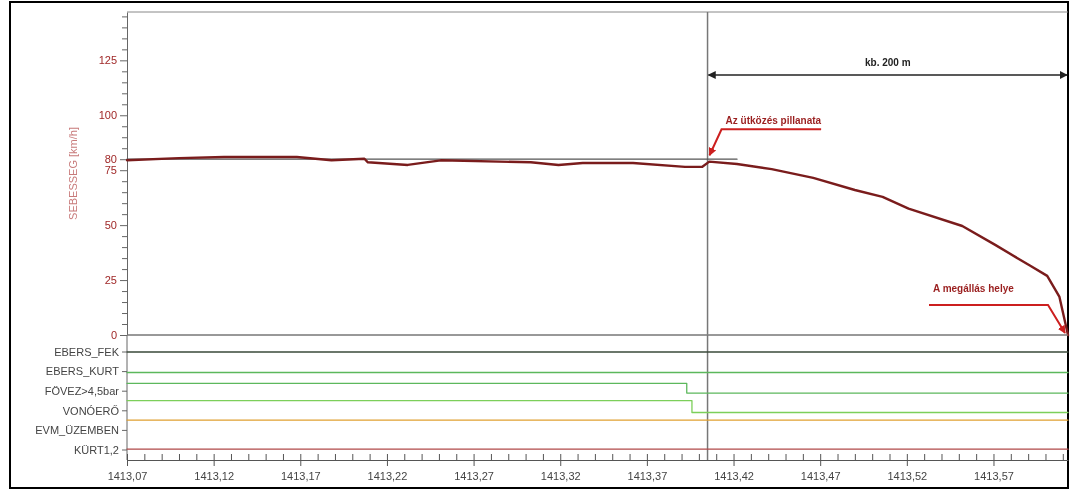 Image resolution: width=1070 pixels, height=491 pixels. What do you see at coordinates (110, 159) in the screenshot?
I see `y-tick-label: 80` at bounding box center [110, 159].